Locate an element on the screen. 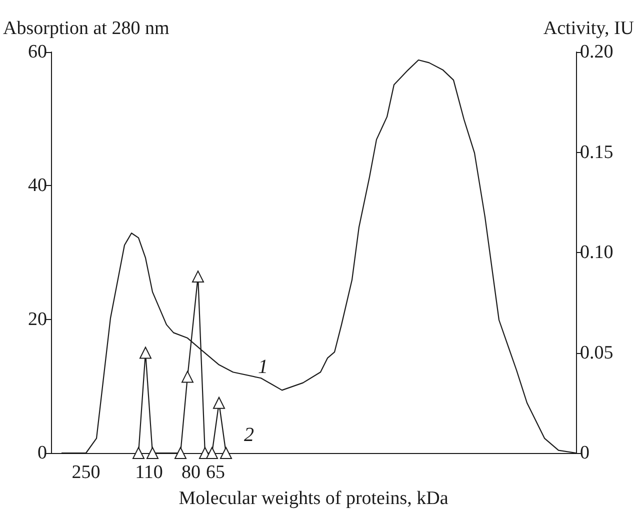 The image size is (637, 520). x-tick-label: 110 is located at coordinates (149, 472).